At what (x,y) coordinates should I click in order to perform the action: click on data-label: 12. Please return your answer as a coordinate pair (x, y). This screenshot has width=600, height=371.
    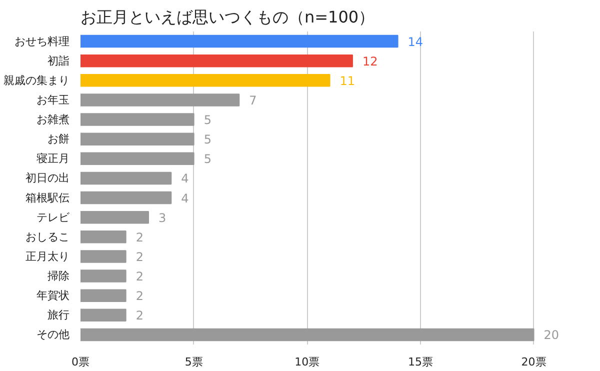
    Looking at the image, I should click on (370, 61).